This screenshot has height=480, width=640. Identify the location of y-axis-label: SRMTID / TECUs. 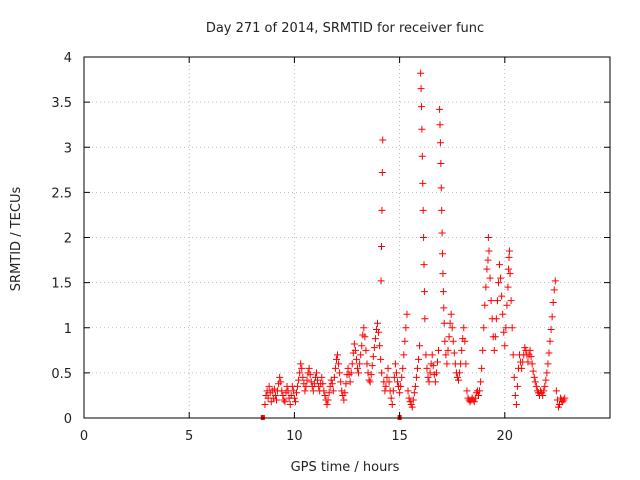
(16, 239).